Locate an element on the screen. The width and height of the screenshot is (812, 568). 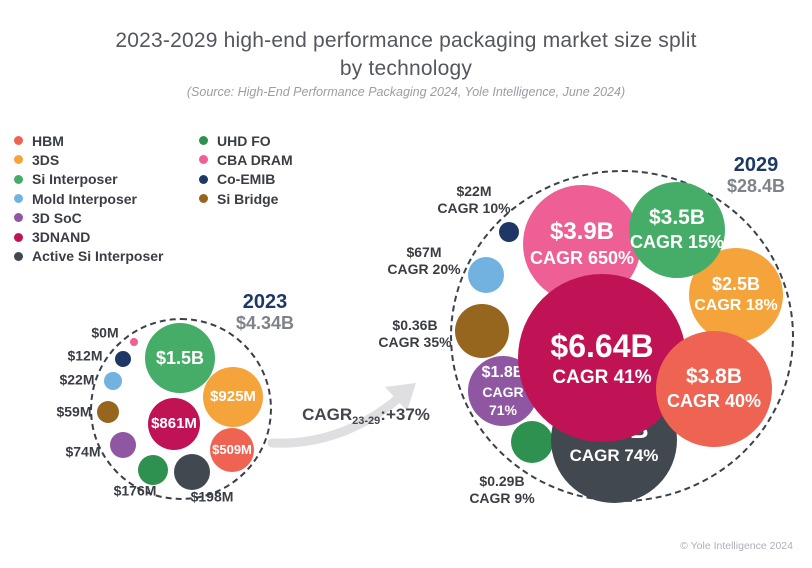
legend-label-si-interposer: Si Interposer is located at coordinates (75, 179).